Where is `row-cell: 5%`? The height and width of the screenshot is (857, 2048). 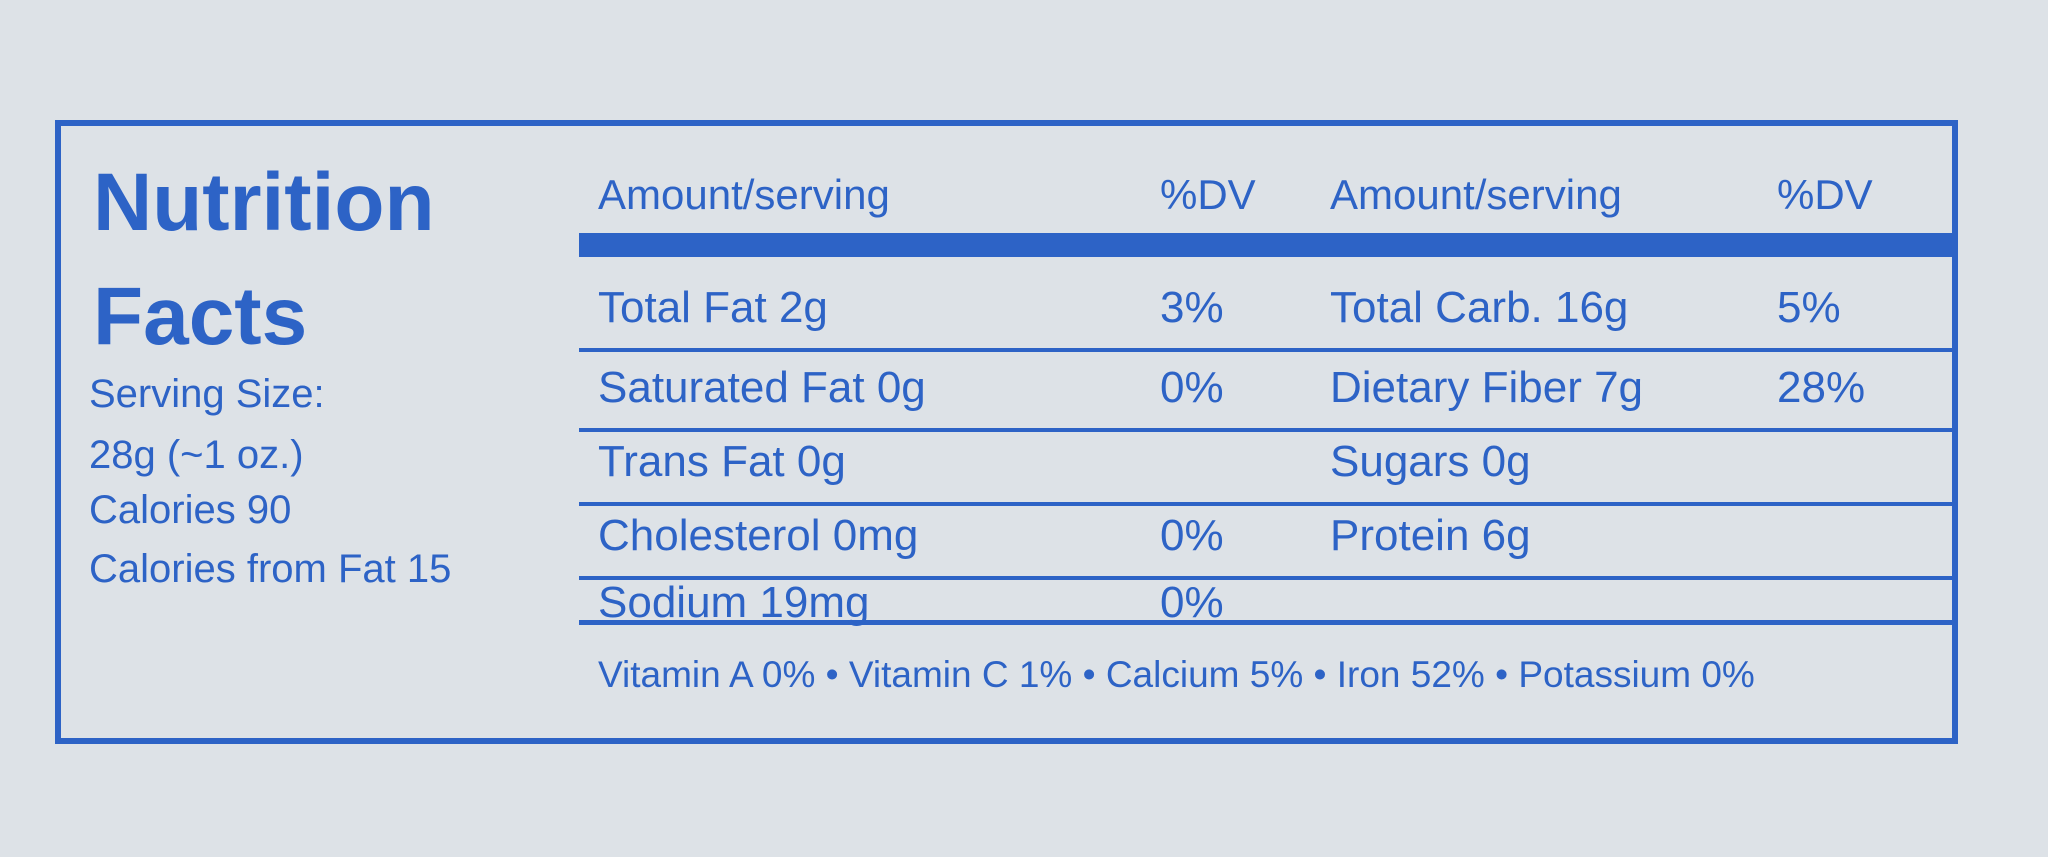
row-cell: 5% is located at coordinates (1809, 307).